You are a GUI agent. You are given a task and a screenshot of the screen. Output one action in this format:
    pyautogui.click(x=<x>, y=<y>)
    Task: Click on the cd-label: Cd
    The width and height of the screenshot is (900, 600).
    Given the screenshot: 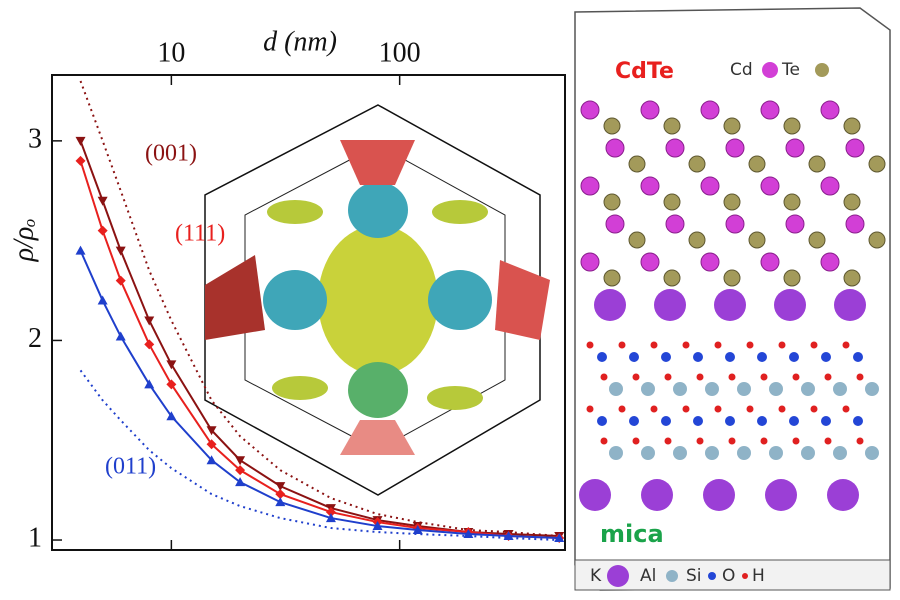 What is the action you would take?
    pyautogui.click(x=741, y=70)
    